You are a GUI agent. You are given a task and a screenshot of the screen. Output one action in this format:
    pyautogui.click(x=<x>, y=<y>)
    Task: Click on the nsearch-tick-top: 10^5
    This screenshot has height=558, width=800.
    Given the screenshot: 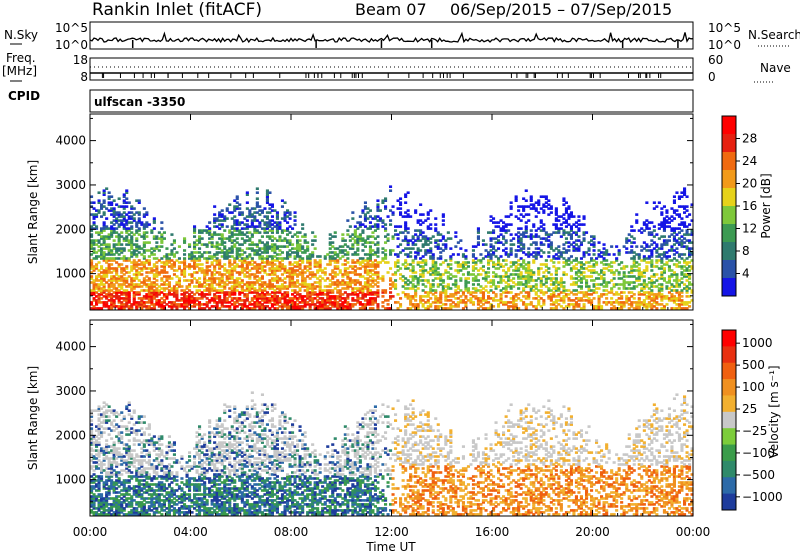 What is the action you would take?
    pyautogui.click(x=724, y=28)
    